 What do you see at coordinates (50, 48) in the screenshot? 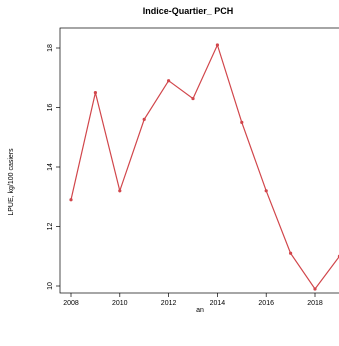
I see `y-tick-label: 18` at bounding box center [50, 48].